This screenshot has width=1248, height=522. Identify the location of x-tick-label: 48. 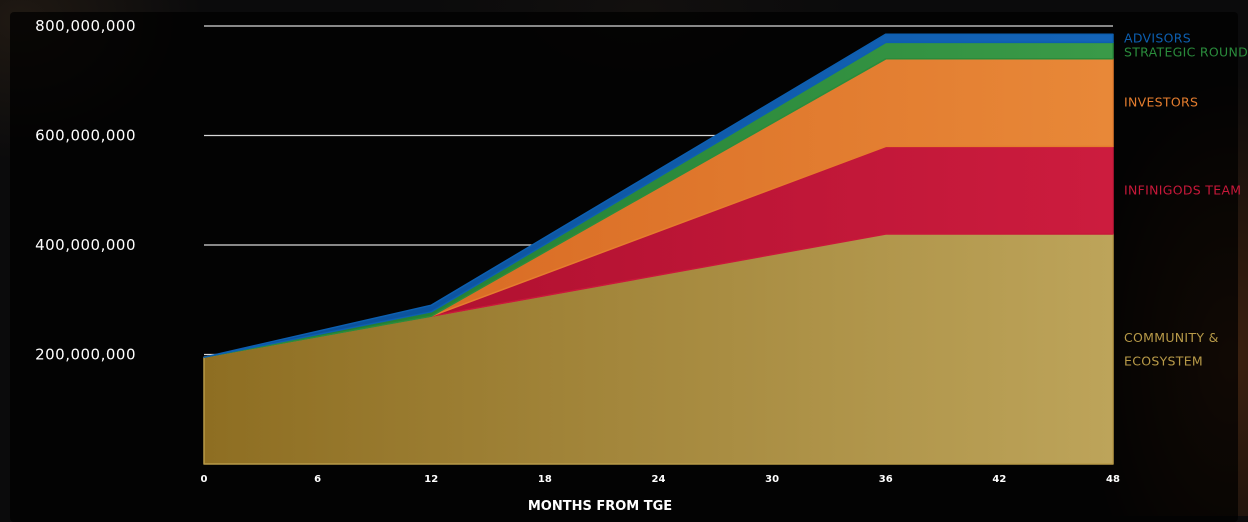
(1113, 479).